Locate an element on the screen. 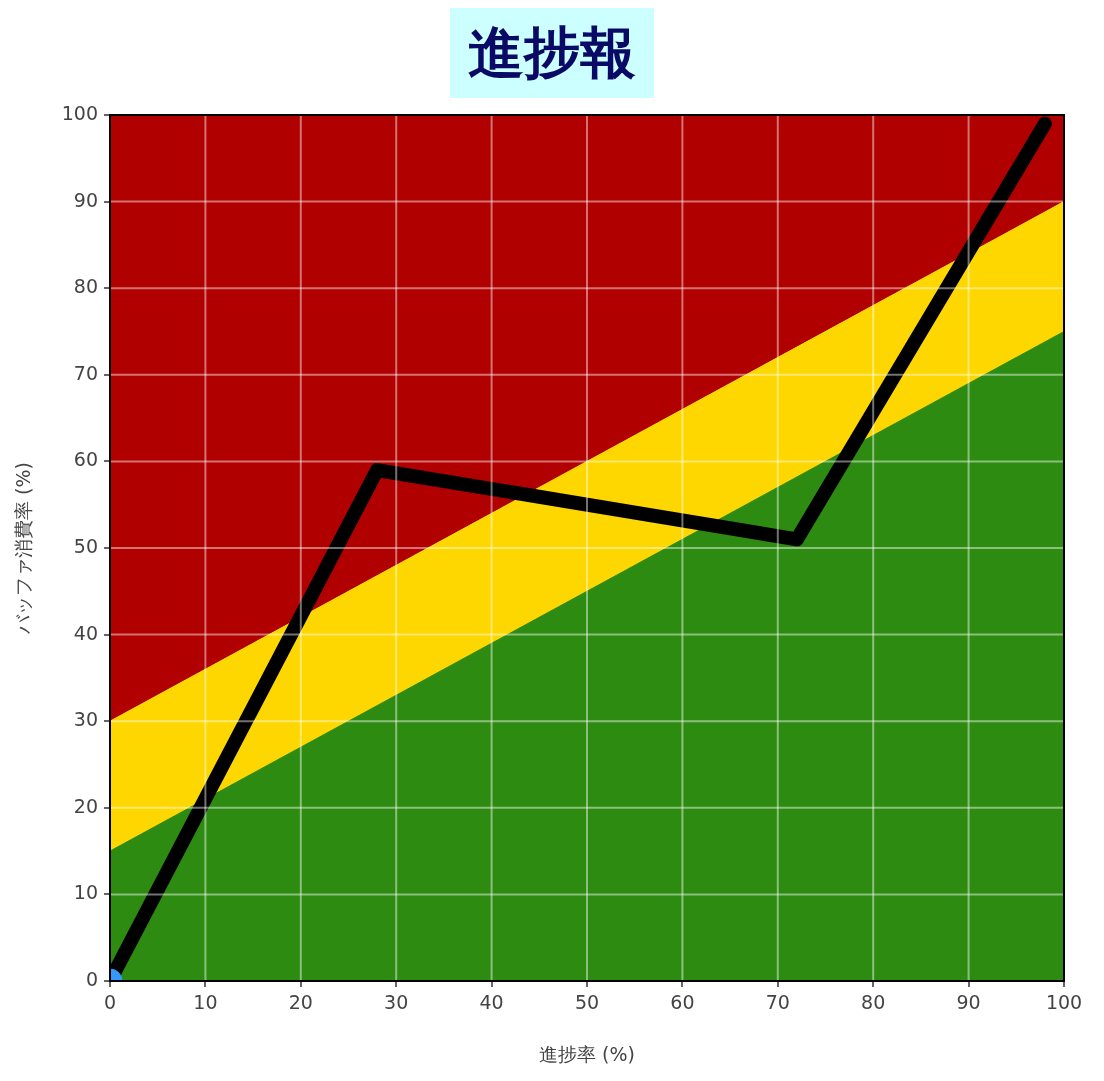 This screenshot has height=1081, width=1104. x-tick-label: 100 is located at coordinates (1064, 1002).